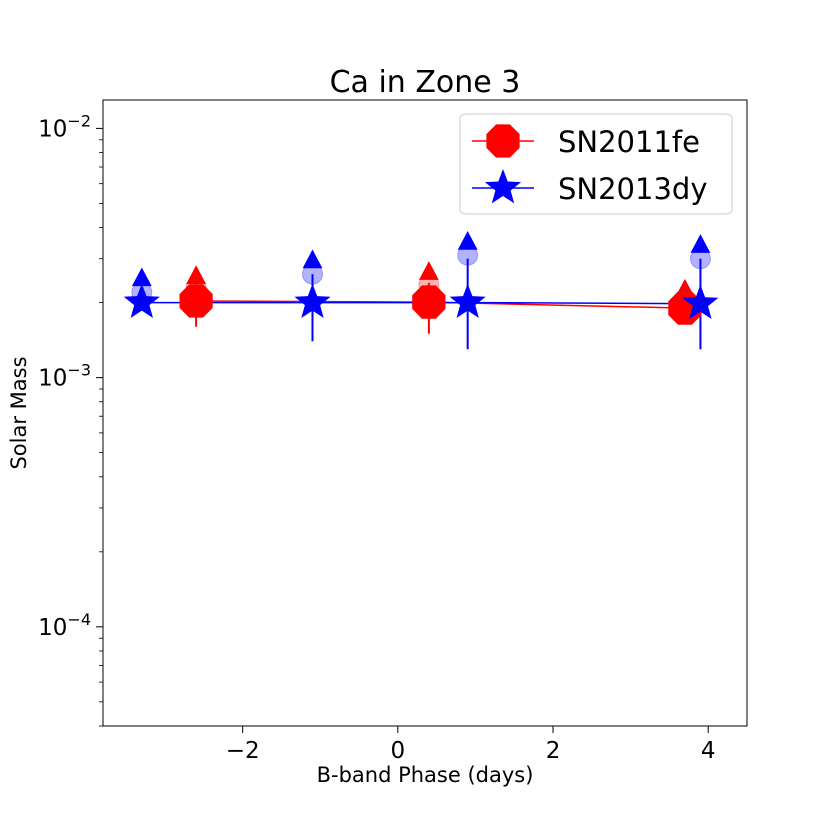  I want to click on y-tick-label: 10⁻³, so click(64, 376).